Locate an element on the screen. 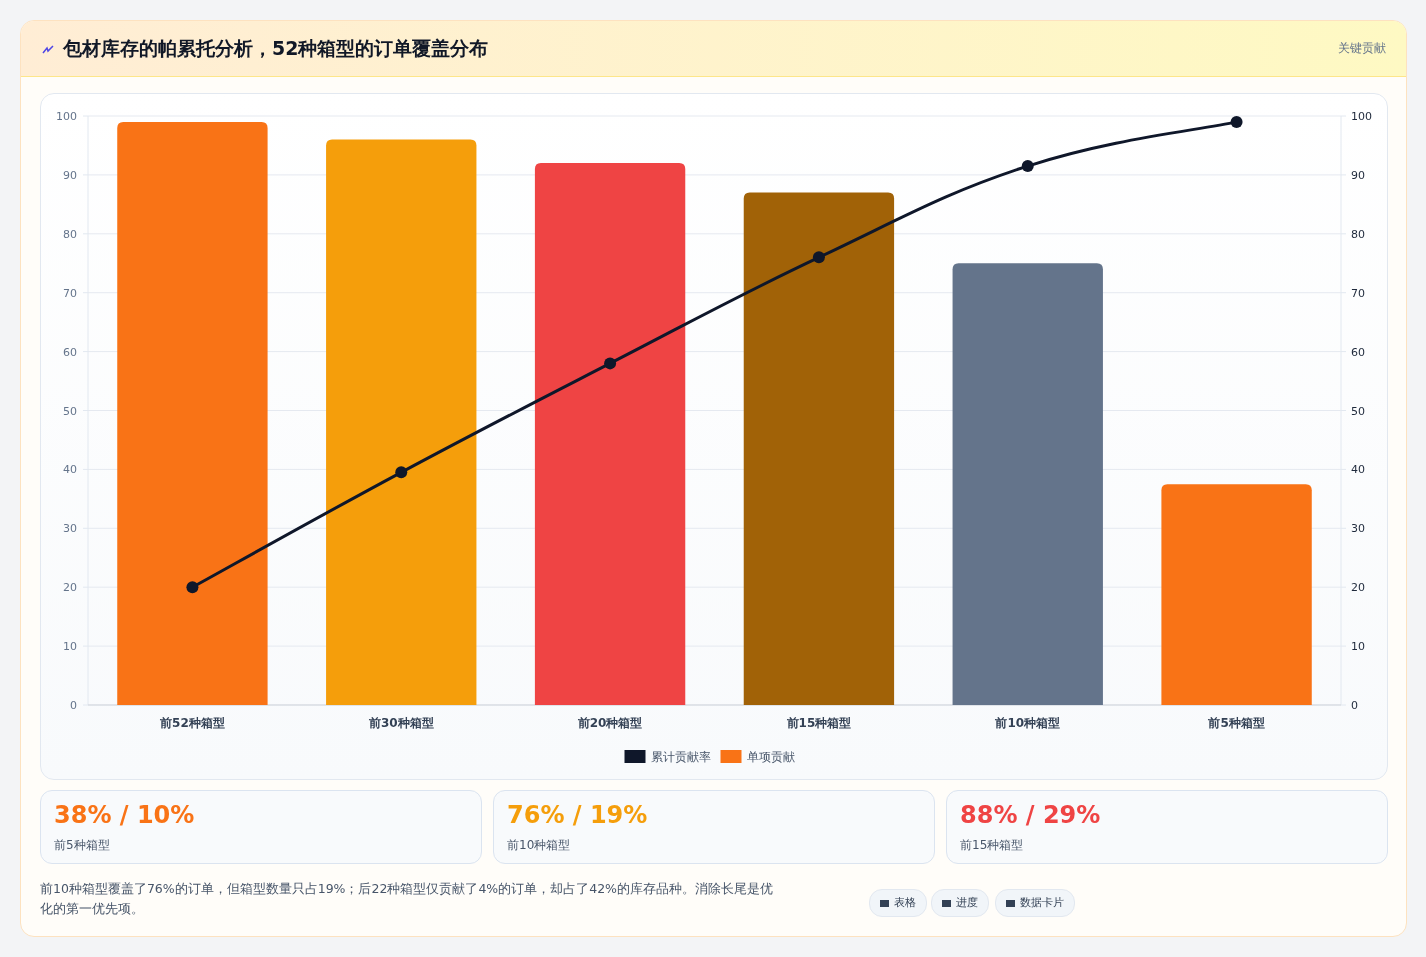  legend-label: 累计贡献率 is located at coordinates (680, 757).